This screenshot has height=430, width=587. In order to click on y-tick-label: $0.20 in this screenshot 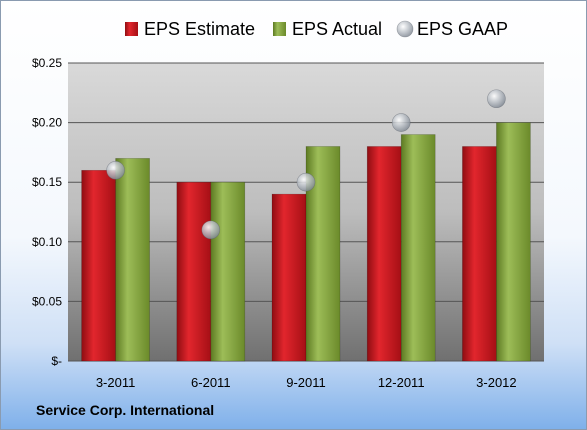, I will do `click(47, 123)`.